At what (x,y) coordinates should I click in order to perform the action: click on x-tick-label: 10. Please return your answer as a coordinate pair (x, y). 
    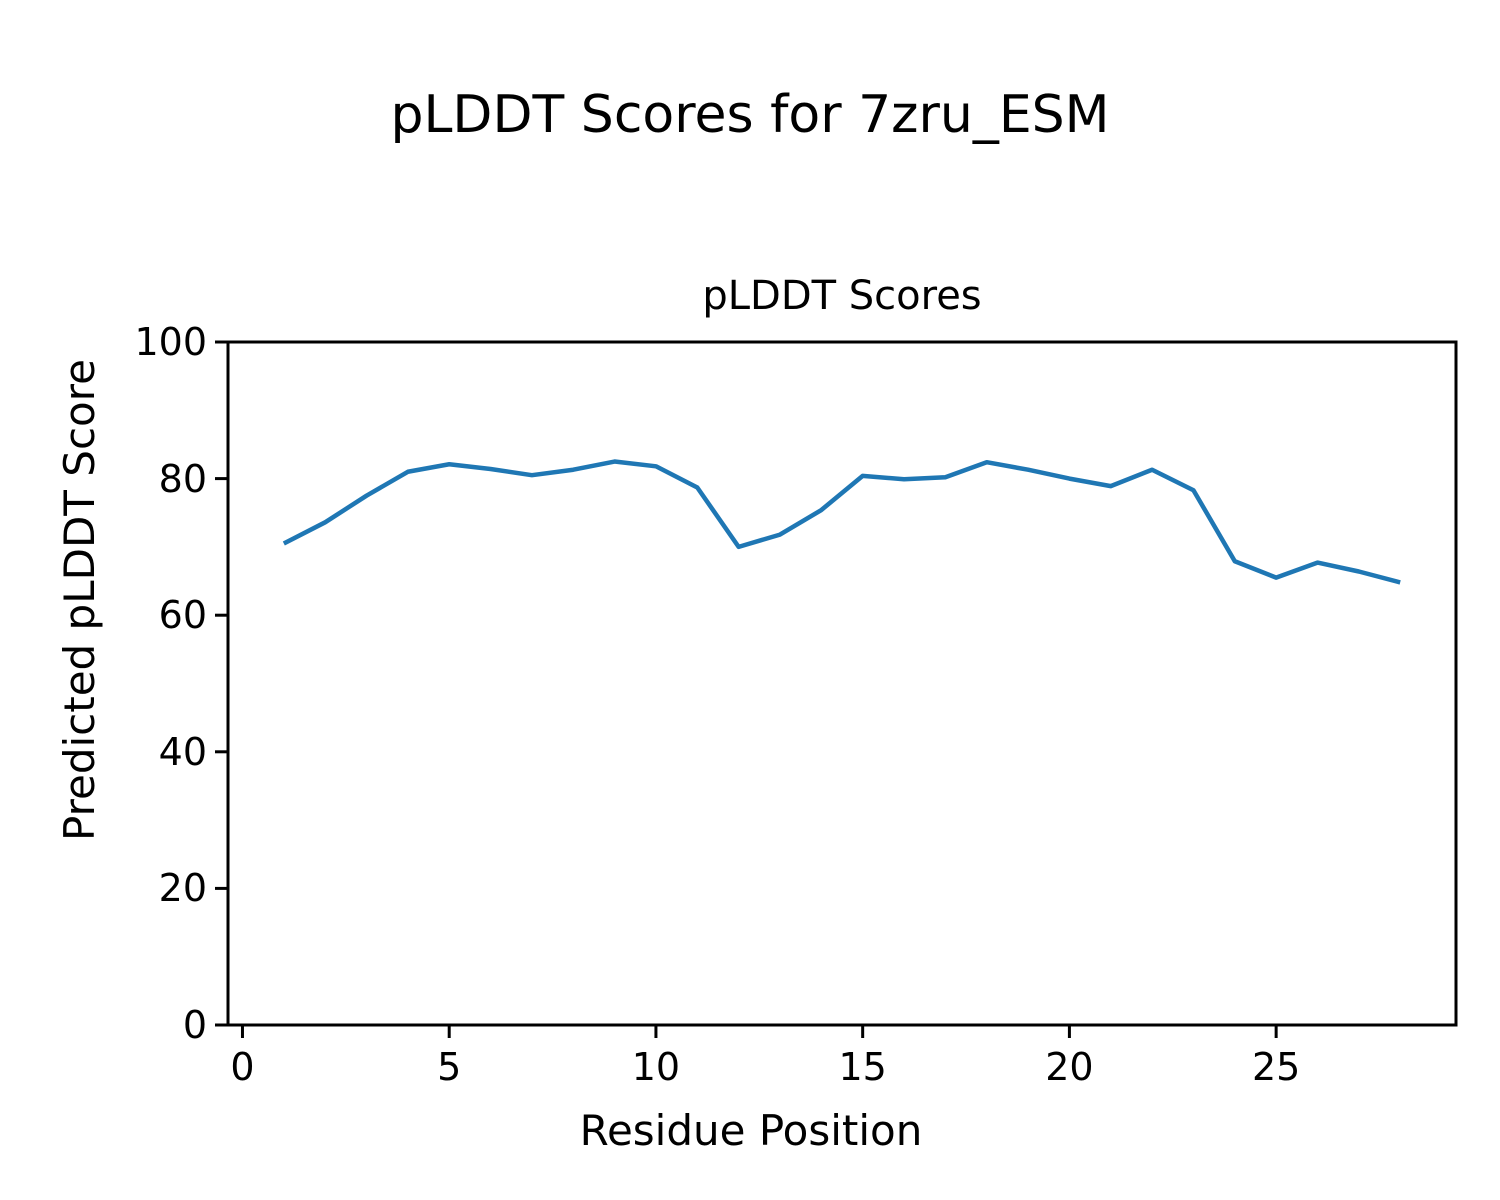
    Looking at the image, I should click on (656, 1067).